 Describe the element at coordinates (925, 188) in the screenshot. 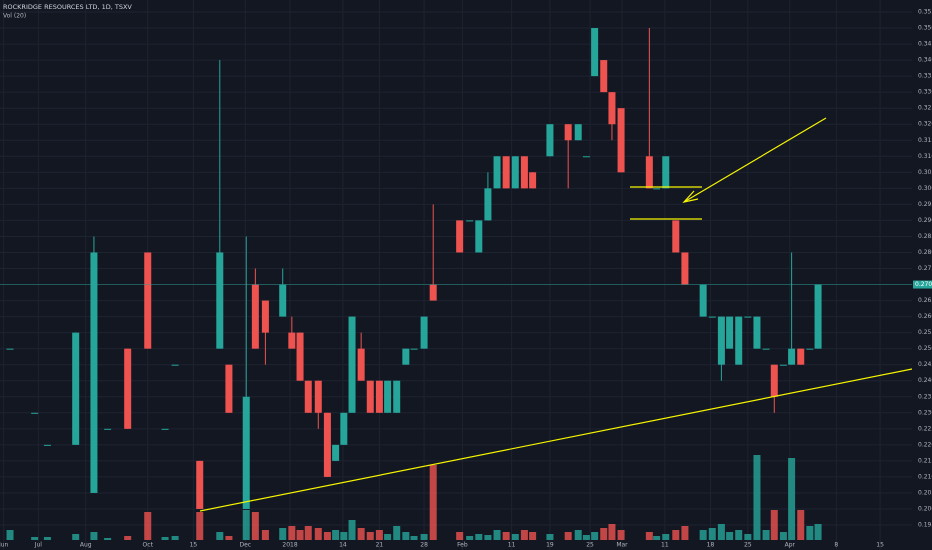

I see `y-tick-label: 0.300` at that location.